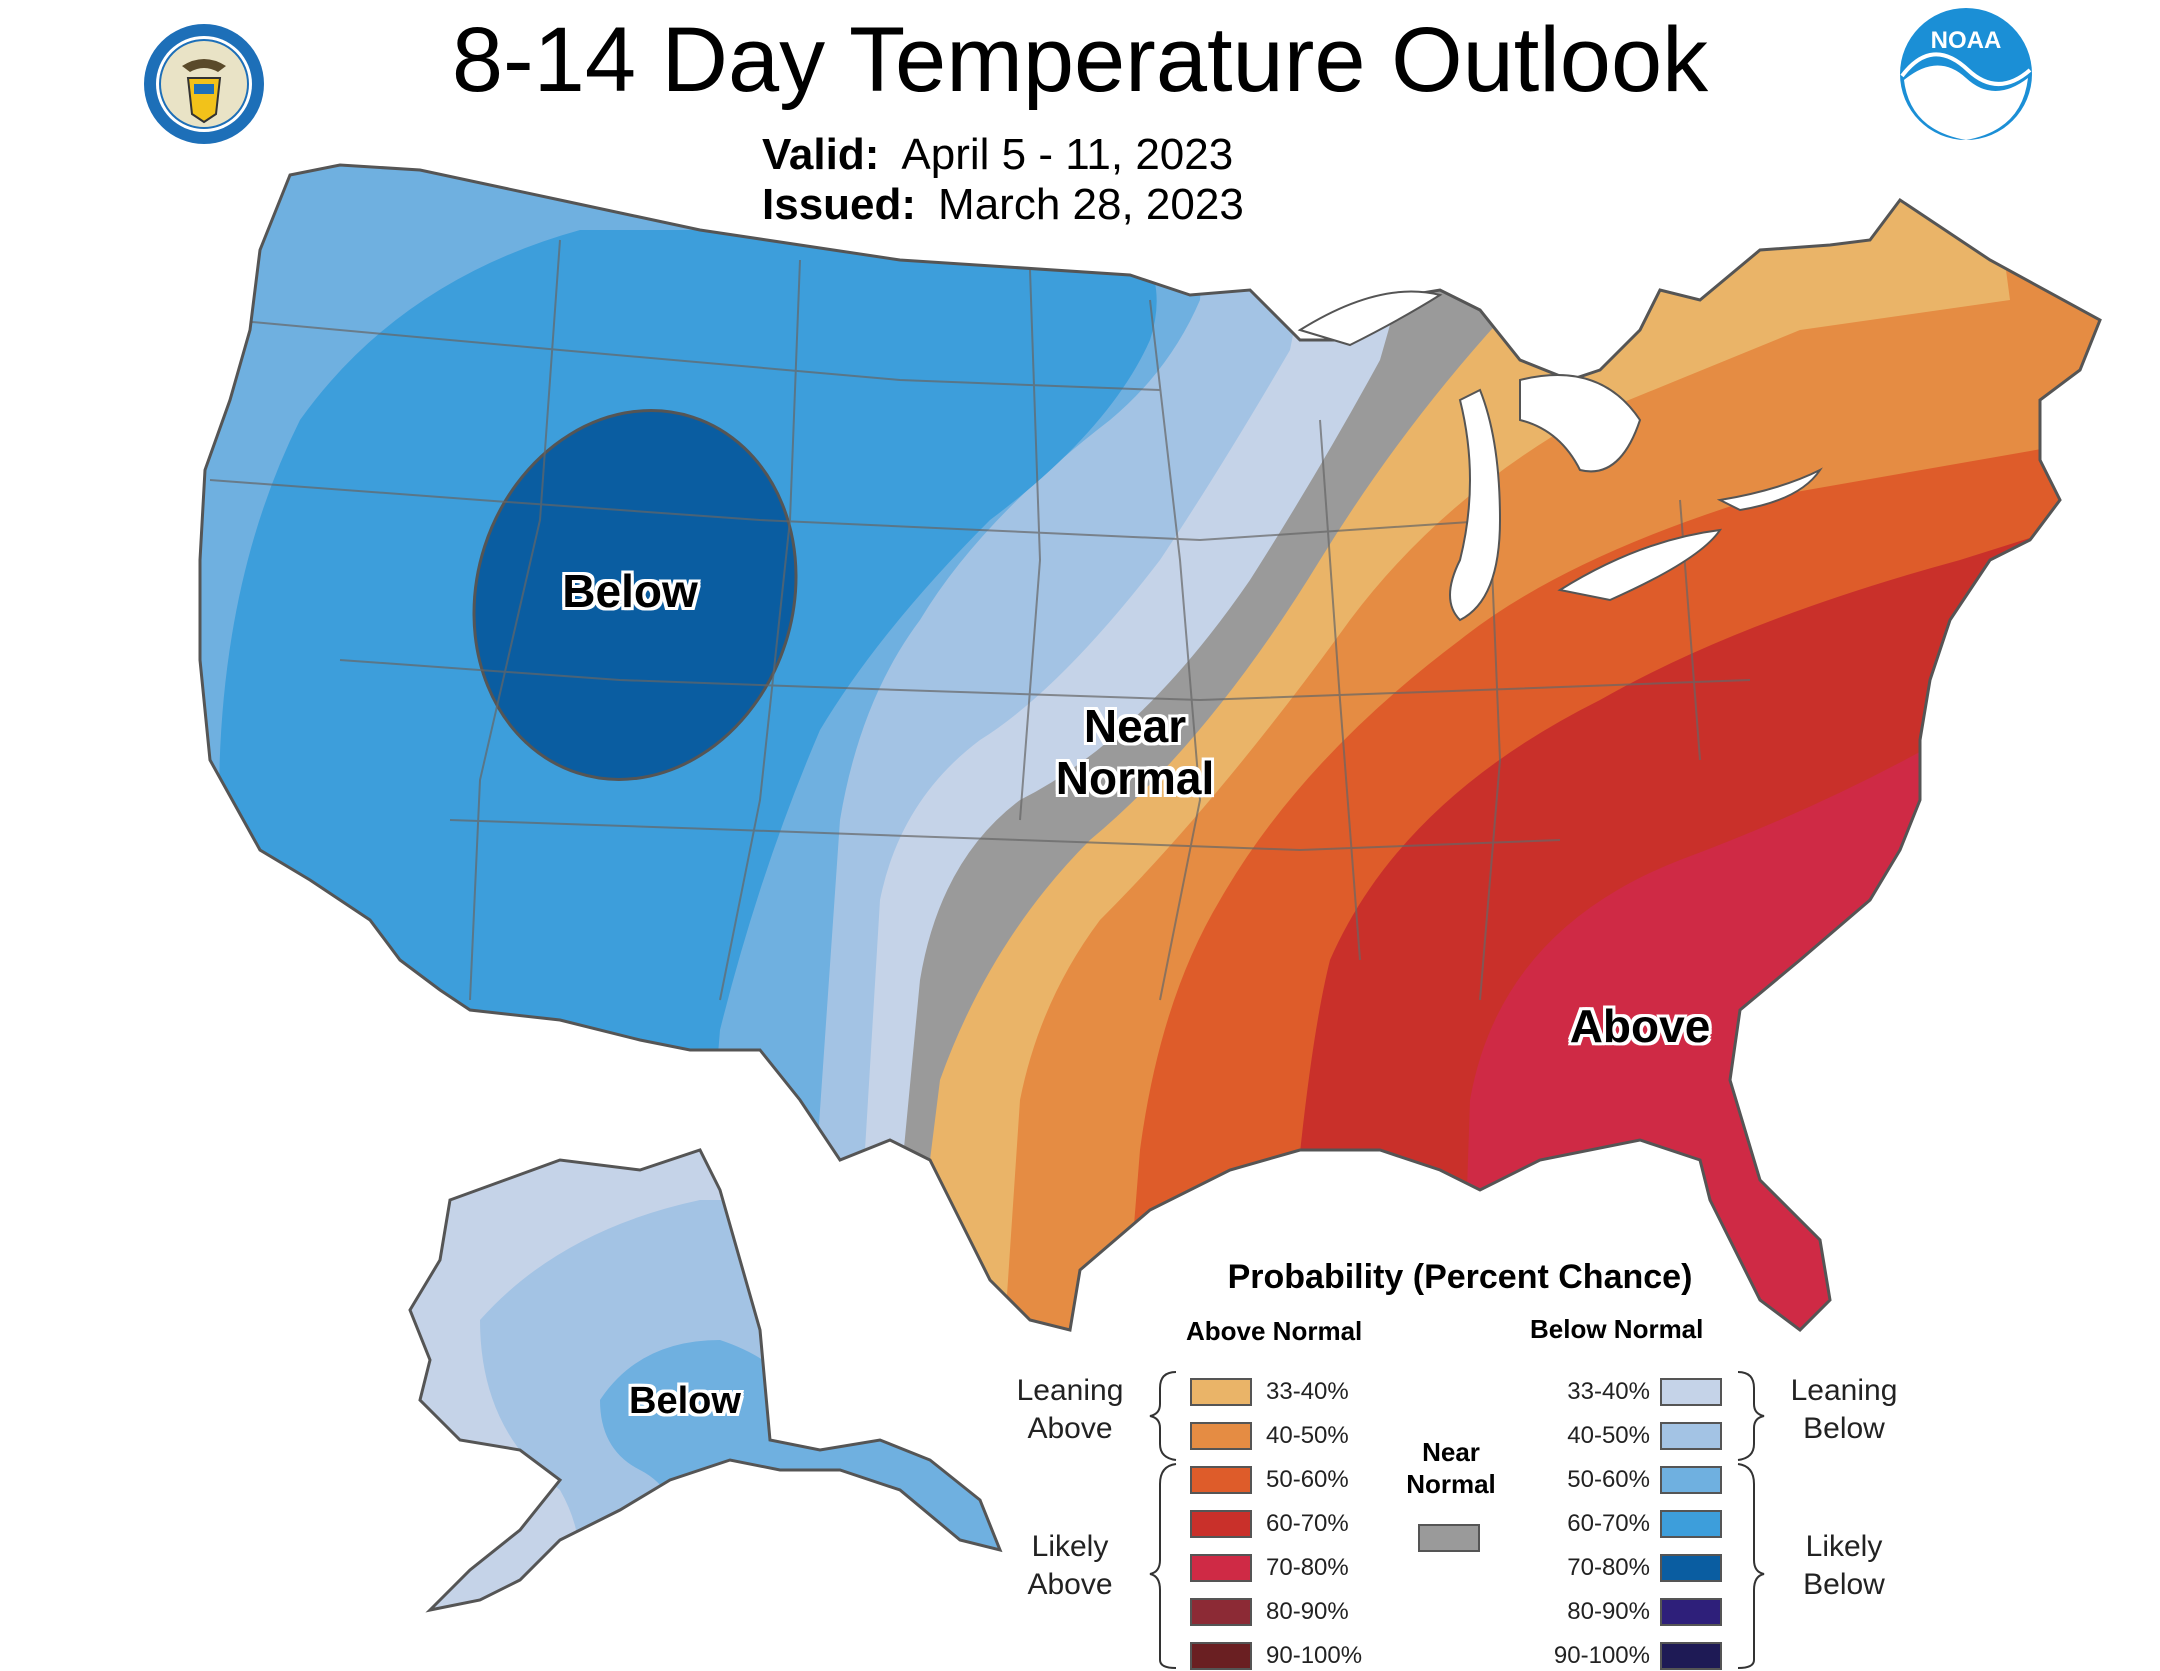 The height and width of the screenshot is (1671, 2160). What do you see at coordinates (1274, 1331) in the screenshot?
I see `legend-above-head: Above Normal` at bounding box center [1274, 1331].